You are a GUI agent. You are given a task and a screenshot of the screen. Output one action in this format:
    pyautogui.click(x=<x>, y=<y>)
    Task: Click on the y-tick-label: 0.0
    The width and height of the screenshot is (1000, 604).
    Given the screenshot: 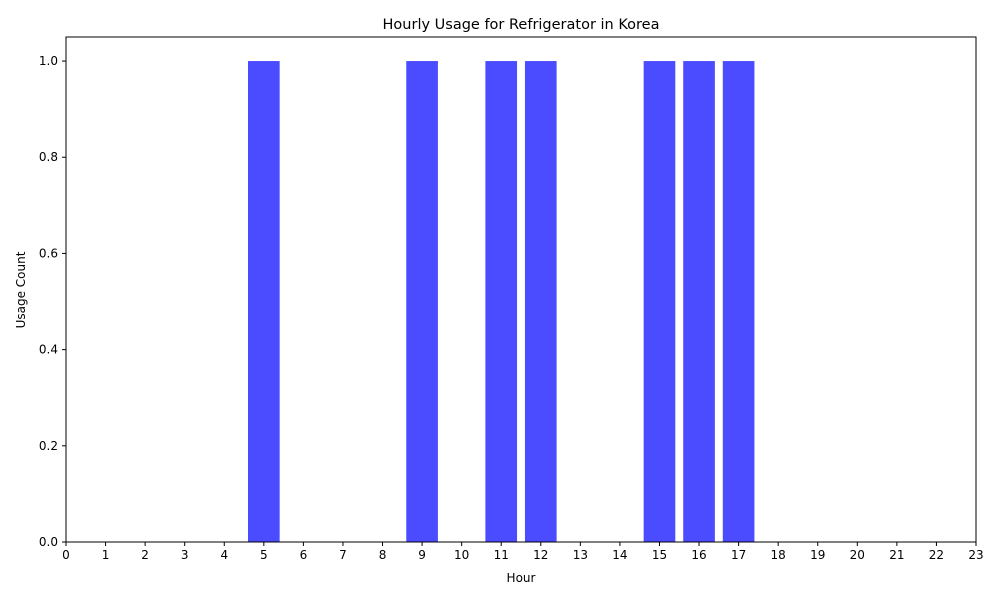 What is the action you would take?
    pyautogui.click(x=48, y=542)
    